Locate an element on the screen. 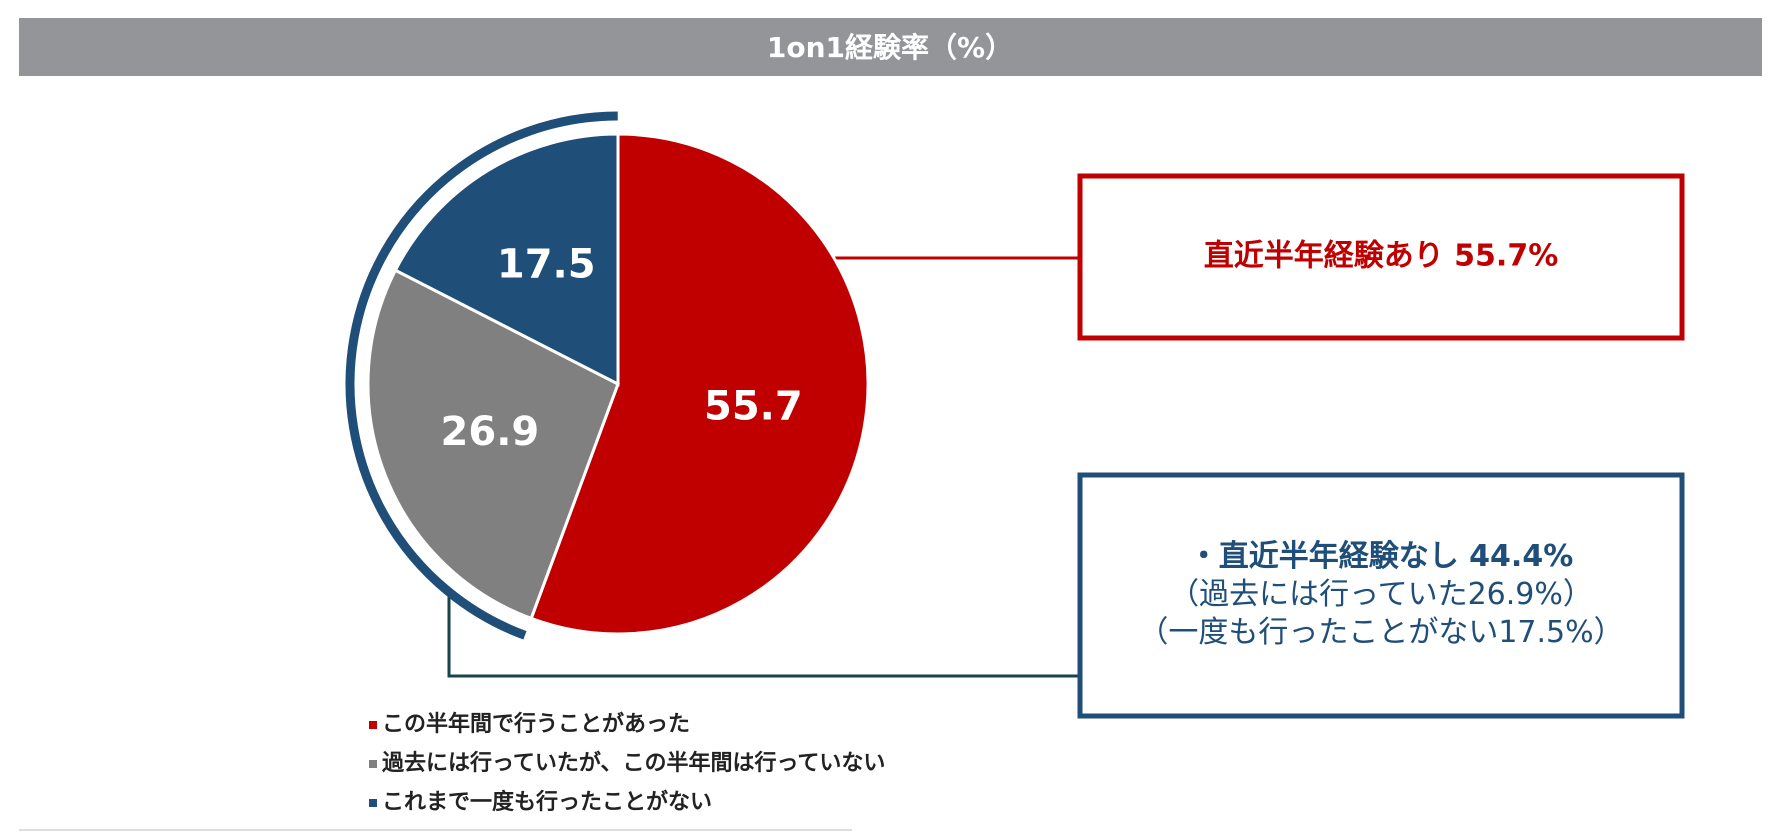 This screenshot has height=832, width=1782. data-label: 55.7 is located at coordinates (753, 406).